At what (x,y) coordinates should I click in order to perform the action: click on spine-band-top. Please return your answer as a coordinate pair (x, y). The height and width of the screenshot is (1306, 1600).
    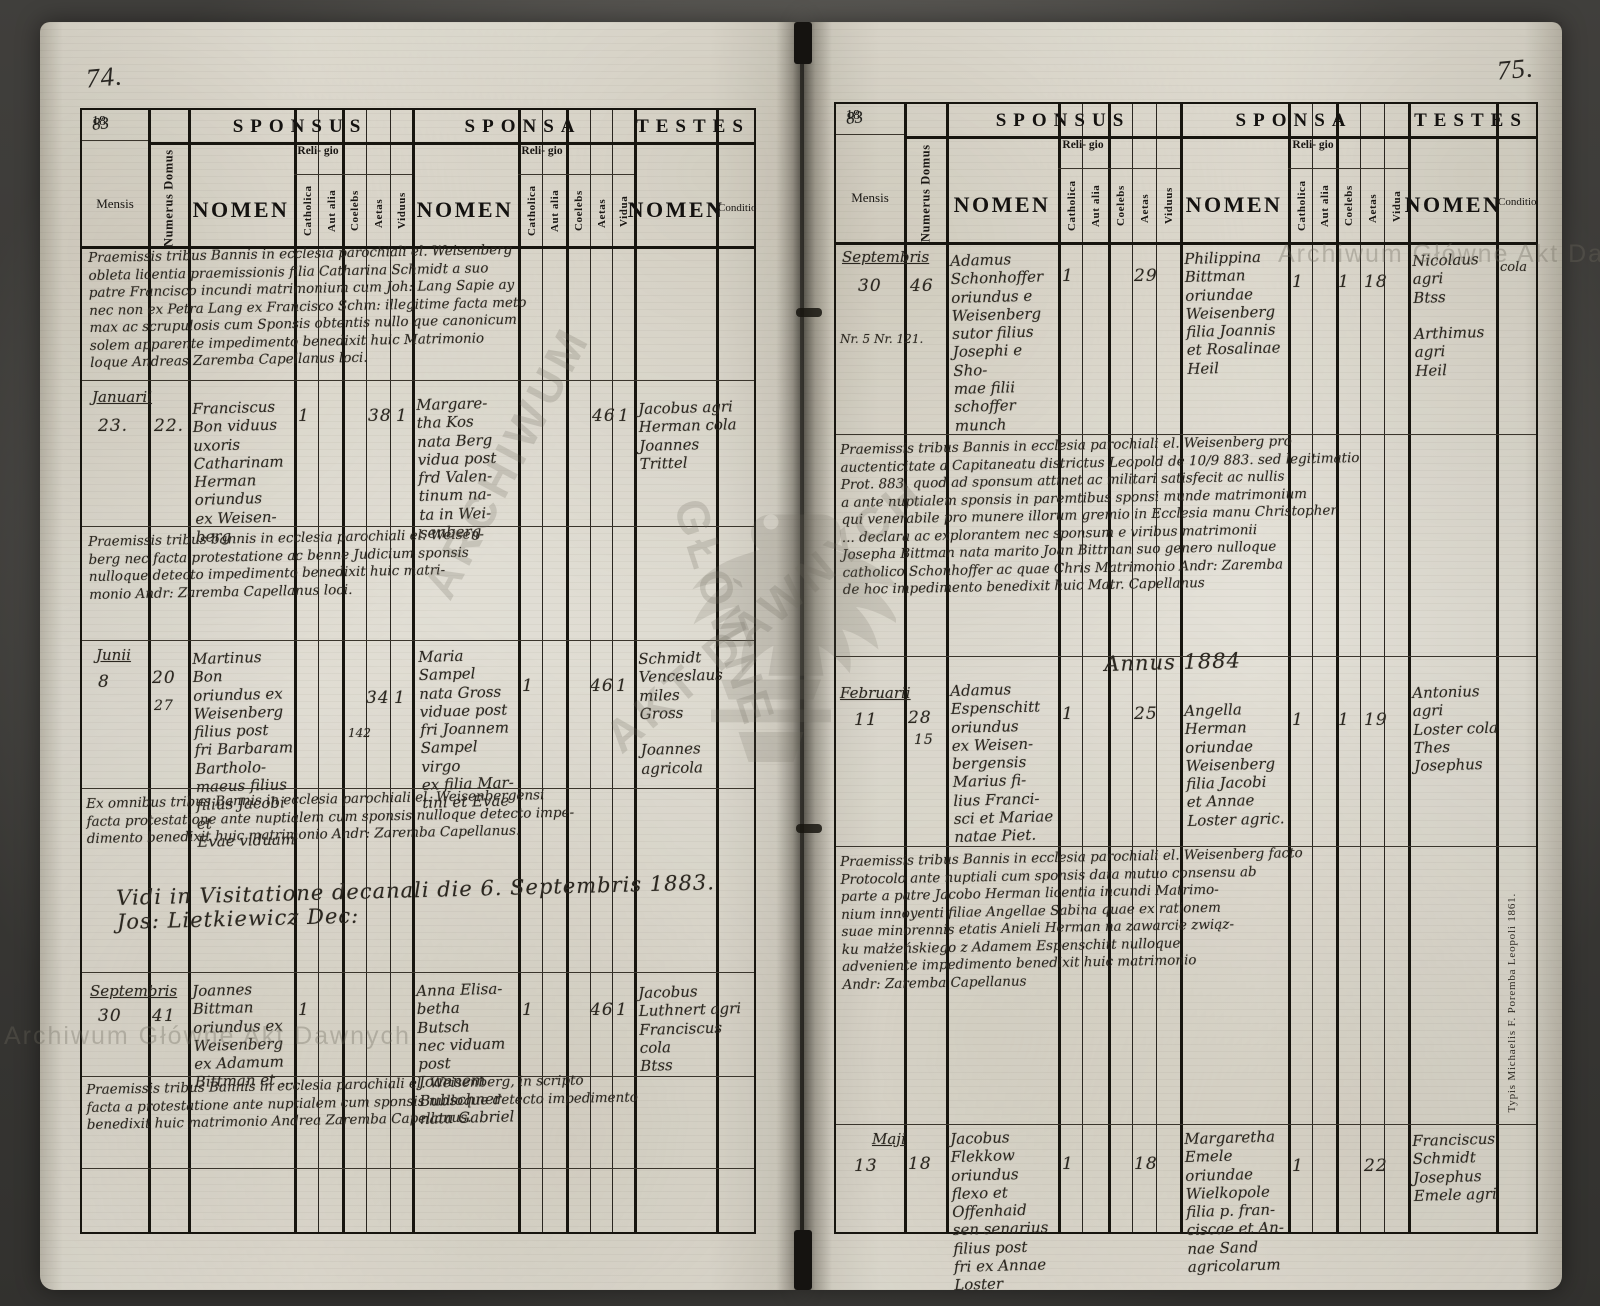
    Looking at the image, I should click on (803, 43).